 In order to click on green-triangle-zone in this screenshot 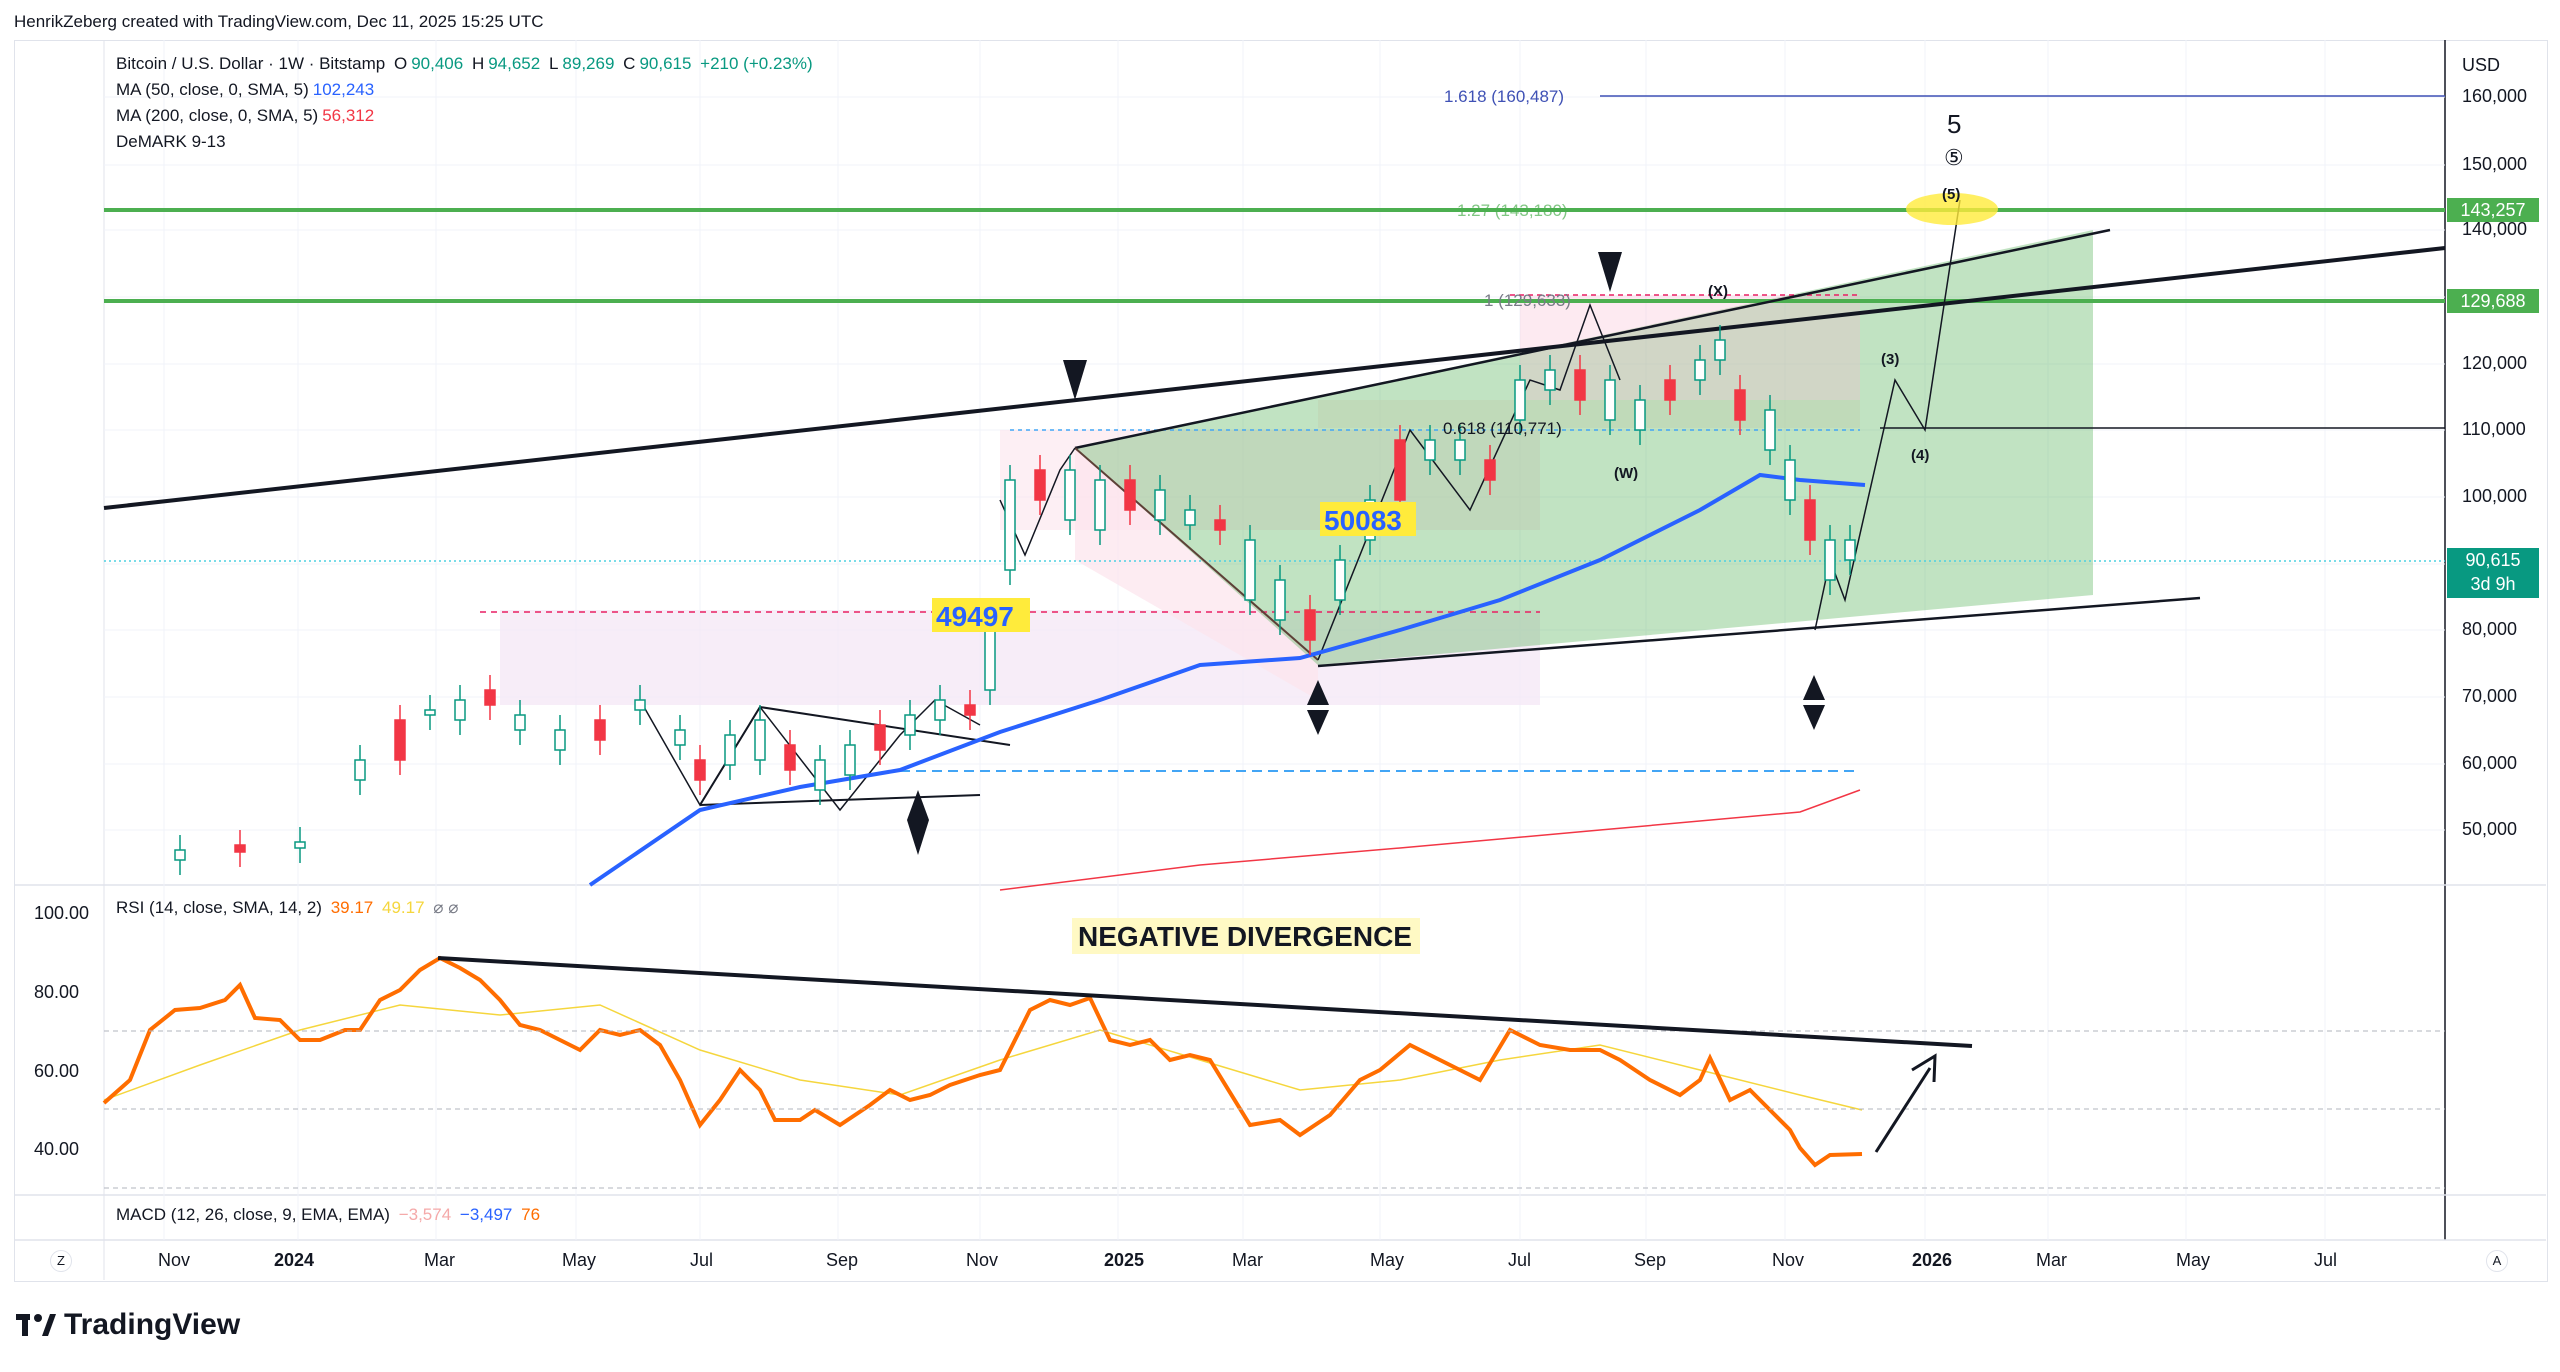, I will do `click(1584, 447)`.